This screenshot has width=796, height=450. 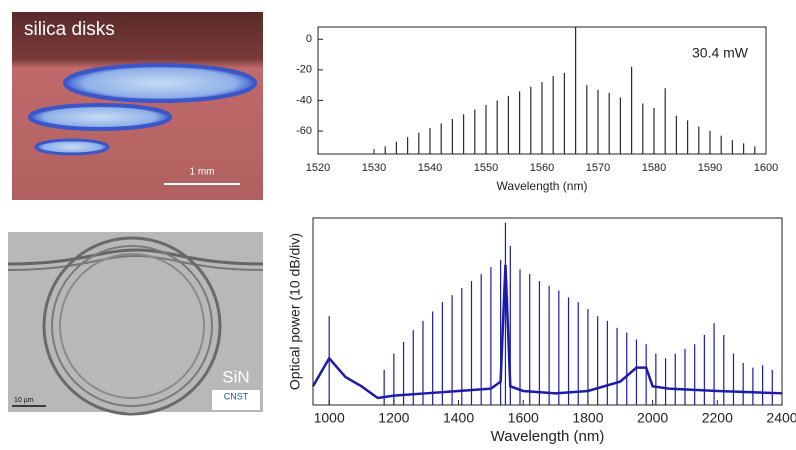 I want to click on scale-bar-label: 10 µm, so click(x=24, y=400).